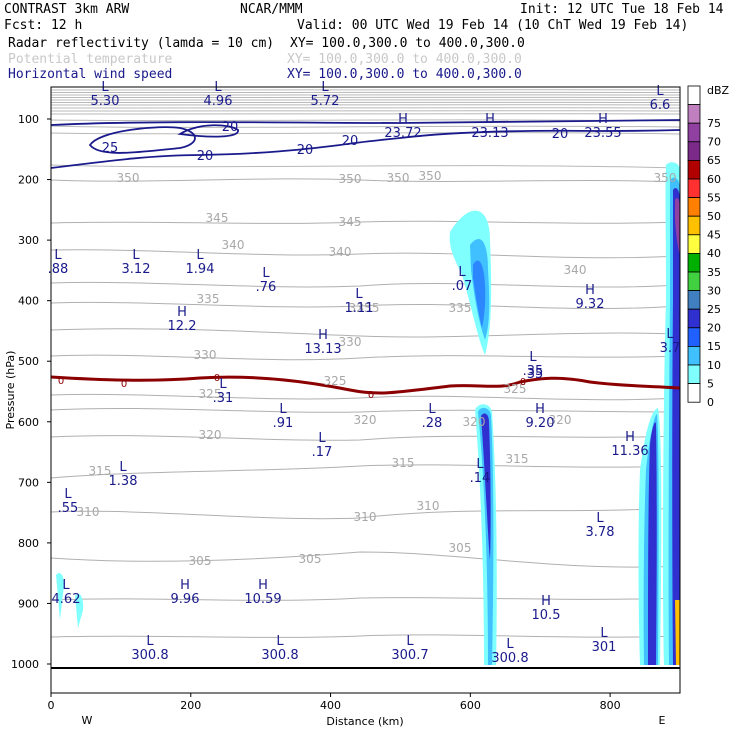  What do you see at coordinates (322, 452) in the screenshot?
I see `marker-value: .17` at bounding box center [322, 452].